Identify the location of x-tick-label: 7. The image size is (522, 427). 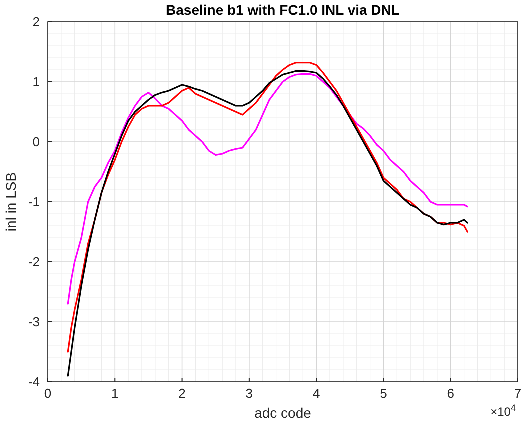
(518, 393).